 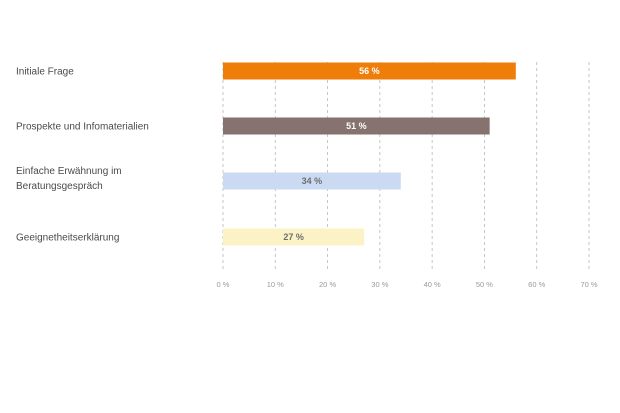 I want to click on category-label: Geeignetheitserklärung, so click(x=67, y=238).